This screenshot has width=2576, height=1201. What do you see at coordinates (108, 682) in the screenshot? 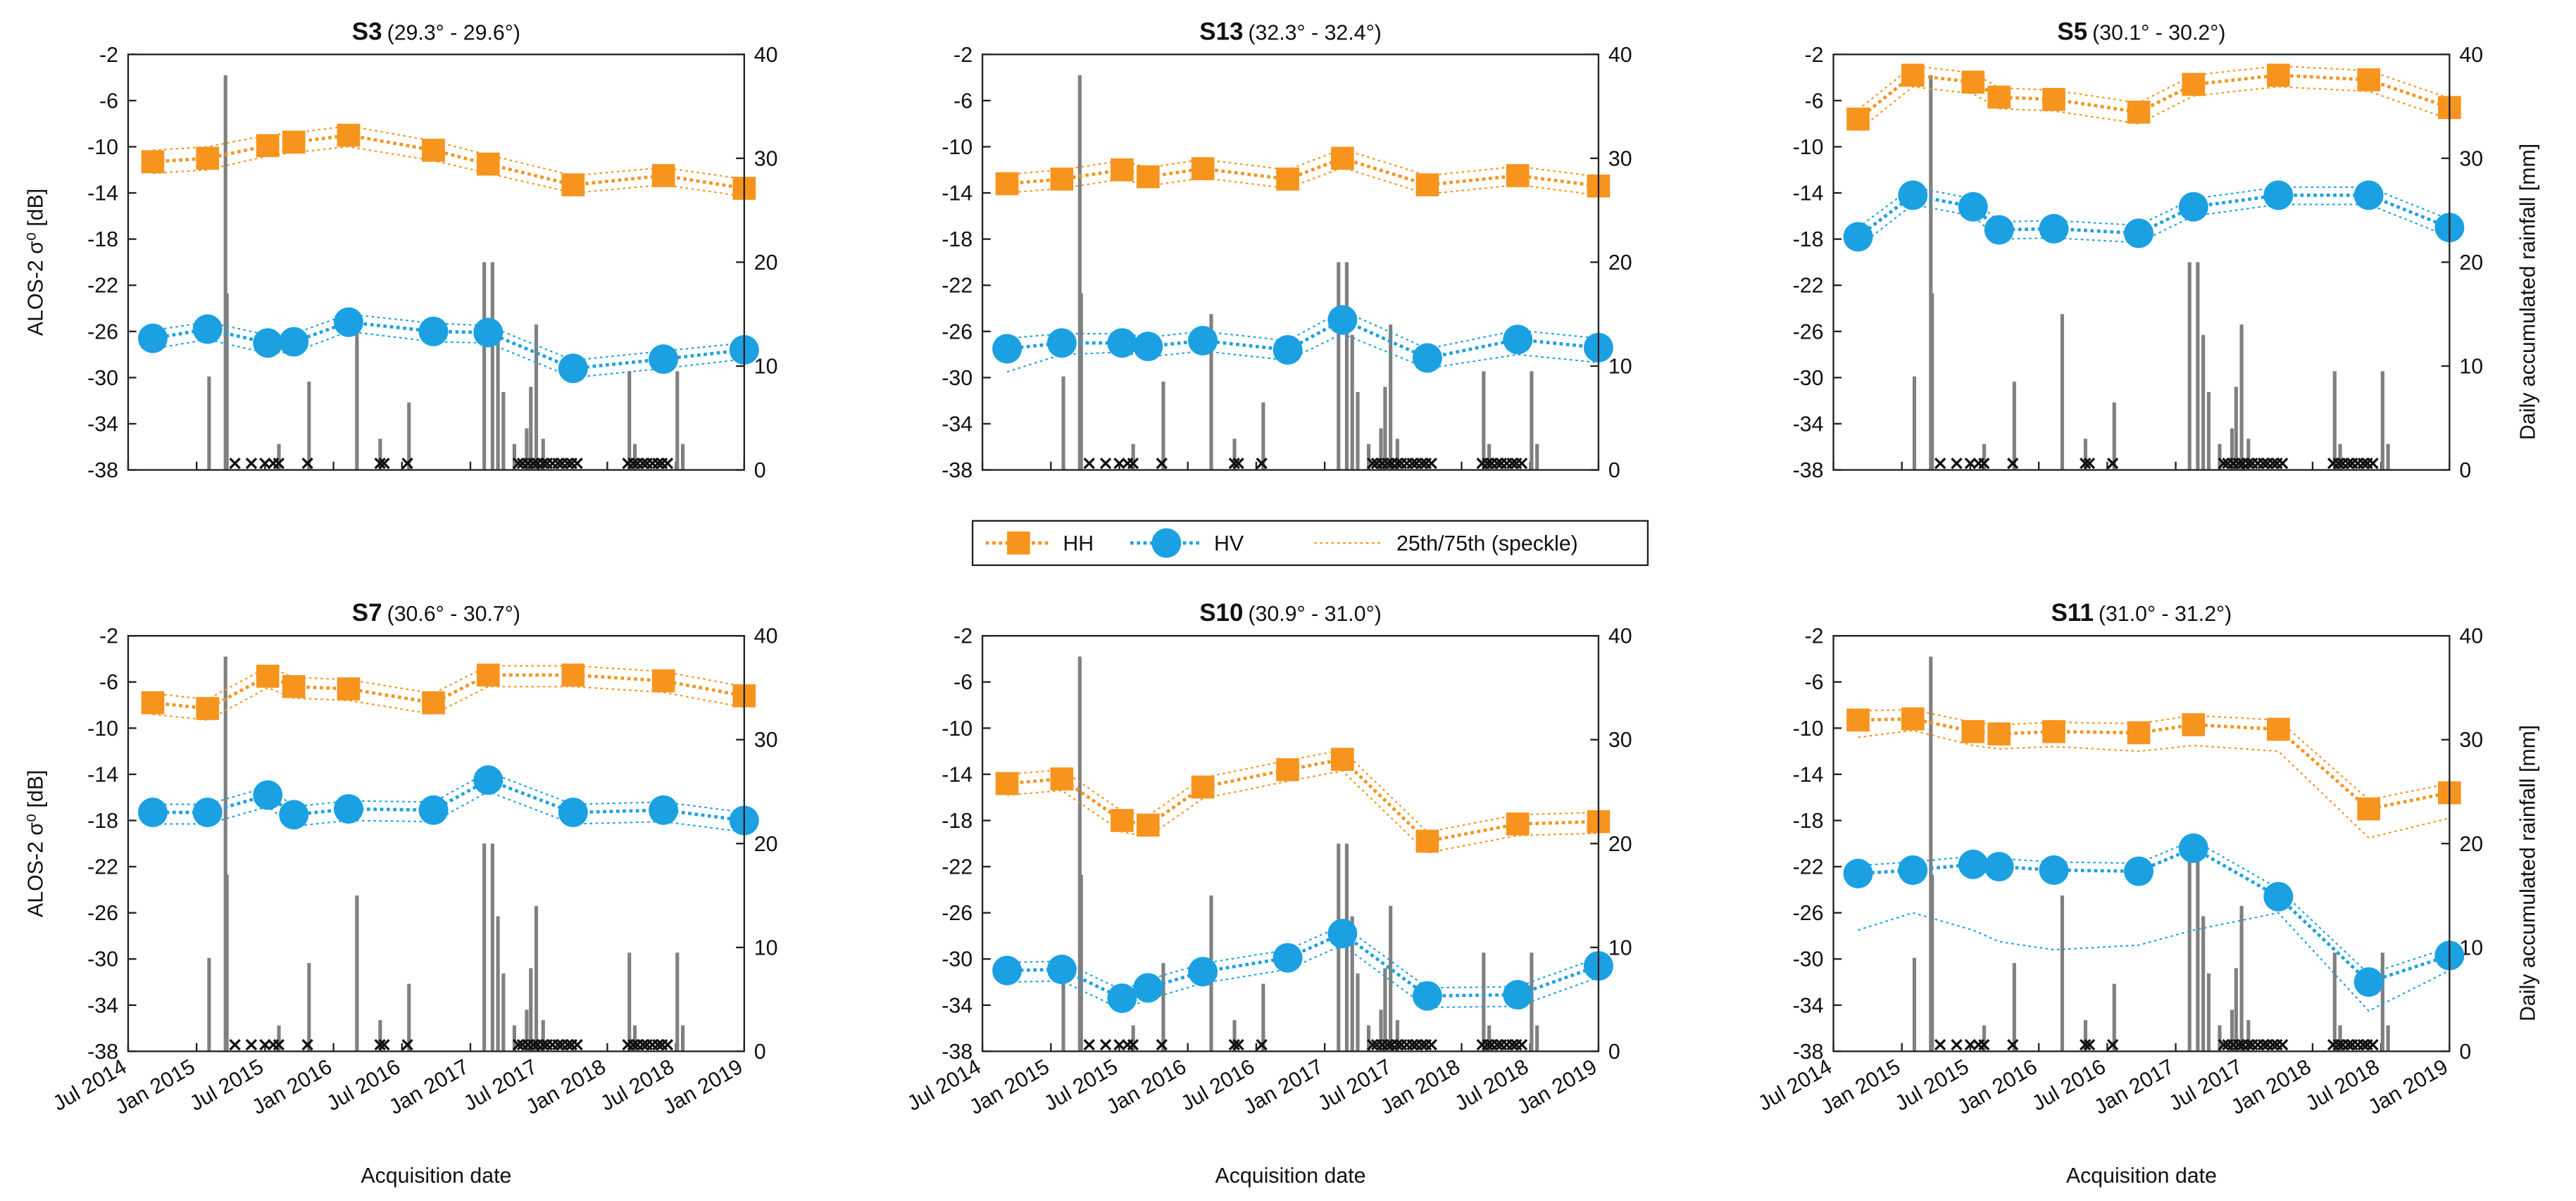
I see `y-tick-label: -6` at bounding box center [108, 682].